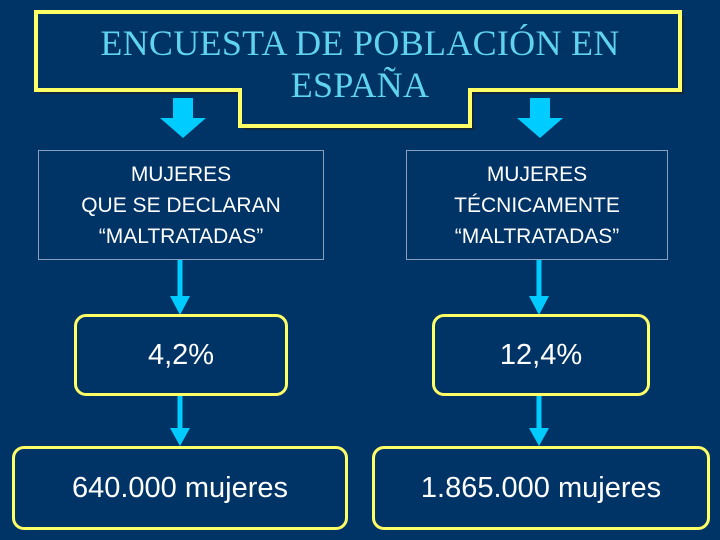 This screenshot has height=540, width=720. I want to click on down-block-arrow-right-icon, so click(540, 118).